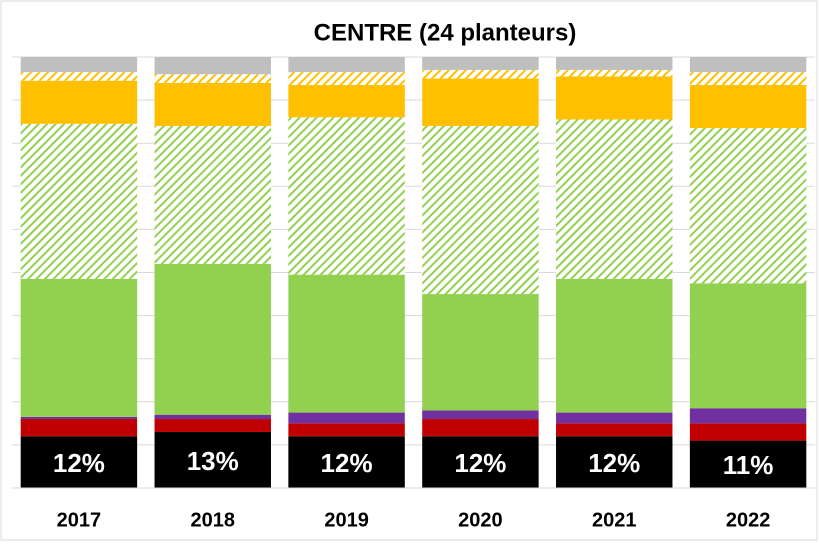 The width and height of the screenshot is (819, 547). What do you see at coordinates (614, 520) in the screenshot?
I see `x-tick-label: 2021` at bounding box center [614, 520].